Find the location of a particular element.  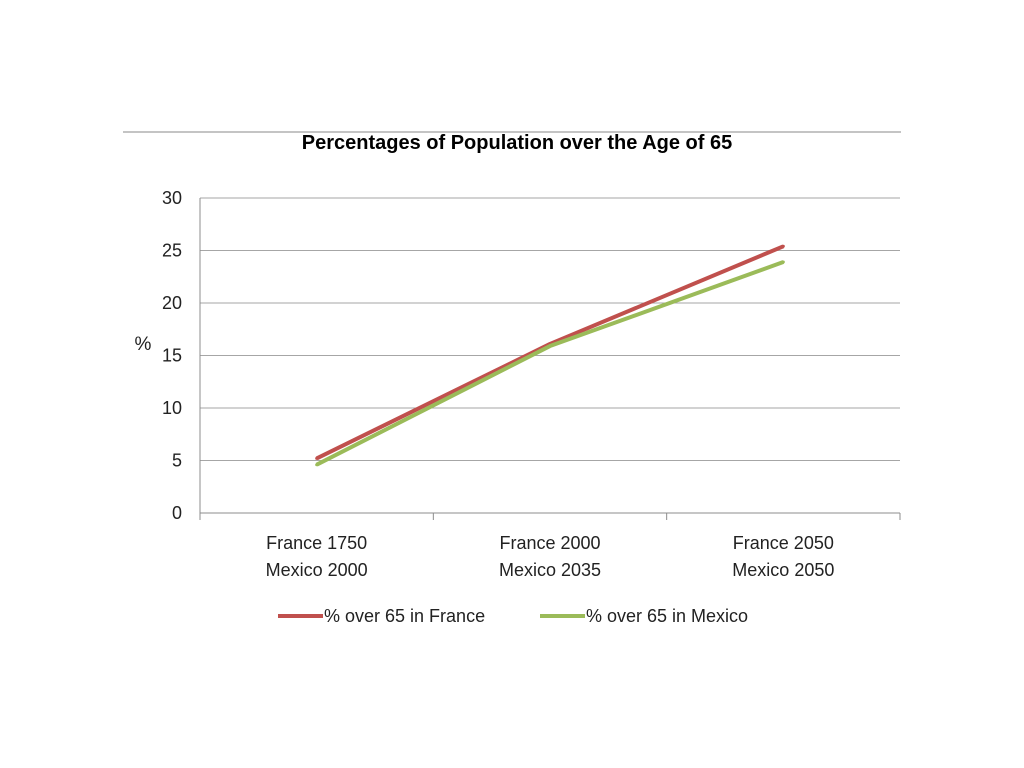

x-tick-label: Mexico 2000 is located at coordinates (317, 570).